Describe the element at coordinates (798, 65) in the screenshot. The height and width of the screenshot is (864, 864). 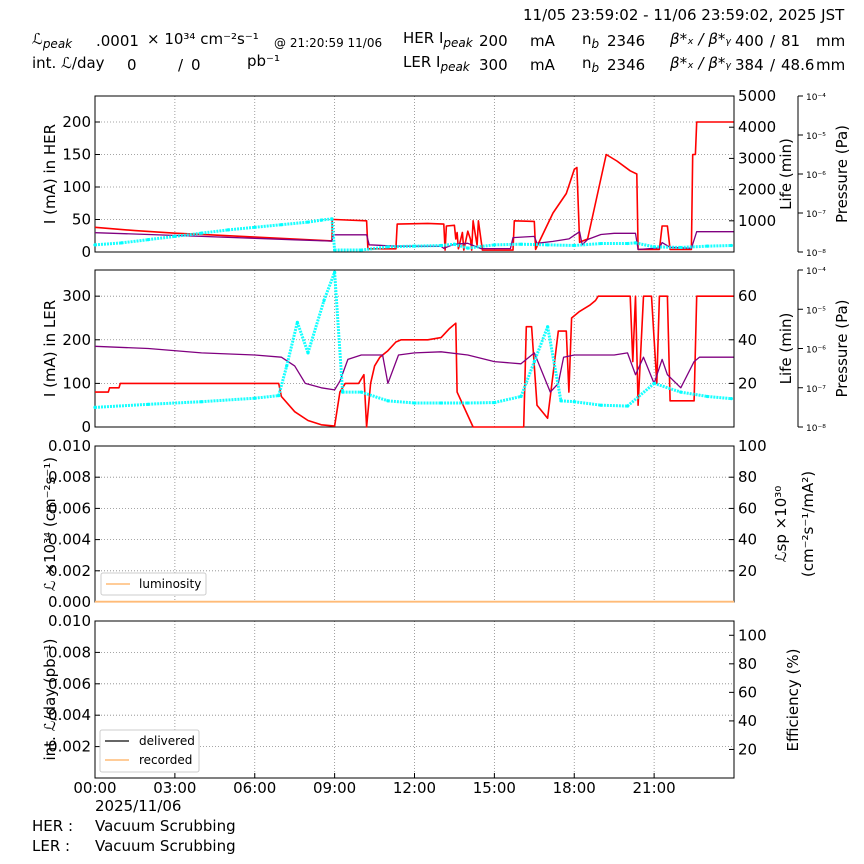
I see `ler-beta-y: 48.6` at that location.